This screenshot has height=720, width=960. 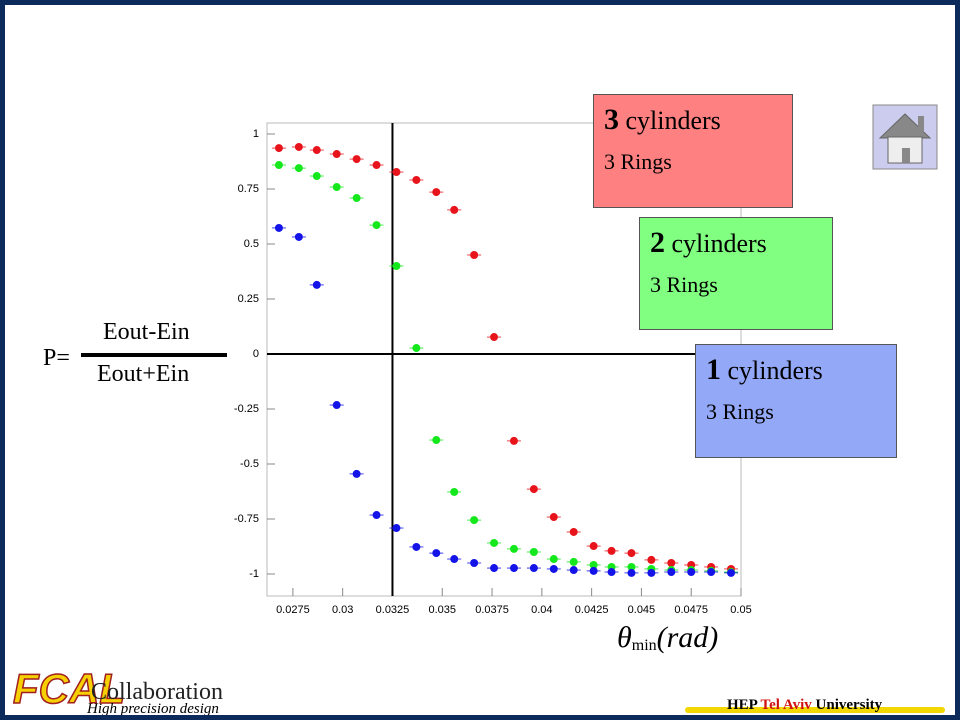 What do you see at coordinates (667, 637) in the screenshot?
I see `x-axis-label: θmin(rad)` at bounding box center [667, 637].